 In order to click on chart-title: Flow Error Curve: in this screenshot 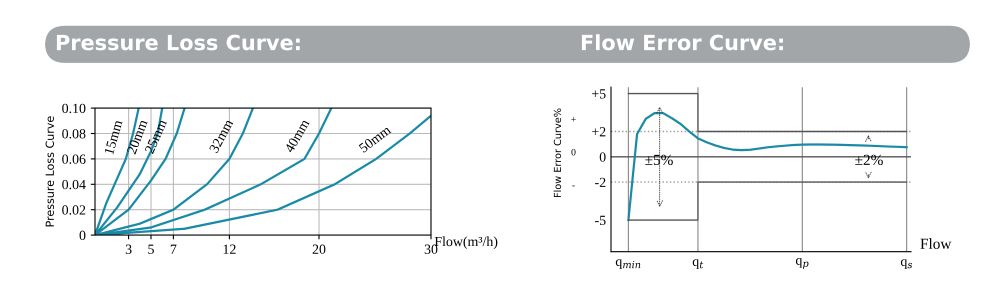, I will do `click(682, 42)`.